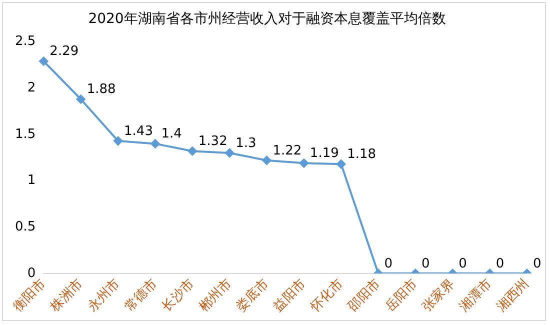 This screenshot has height=325, width=550. Describe the element at coordinates (213, 141) in the screenshot. I see `data-label: 1.32` at that location.